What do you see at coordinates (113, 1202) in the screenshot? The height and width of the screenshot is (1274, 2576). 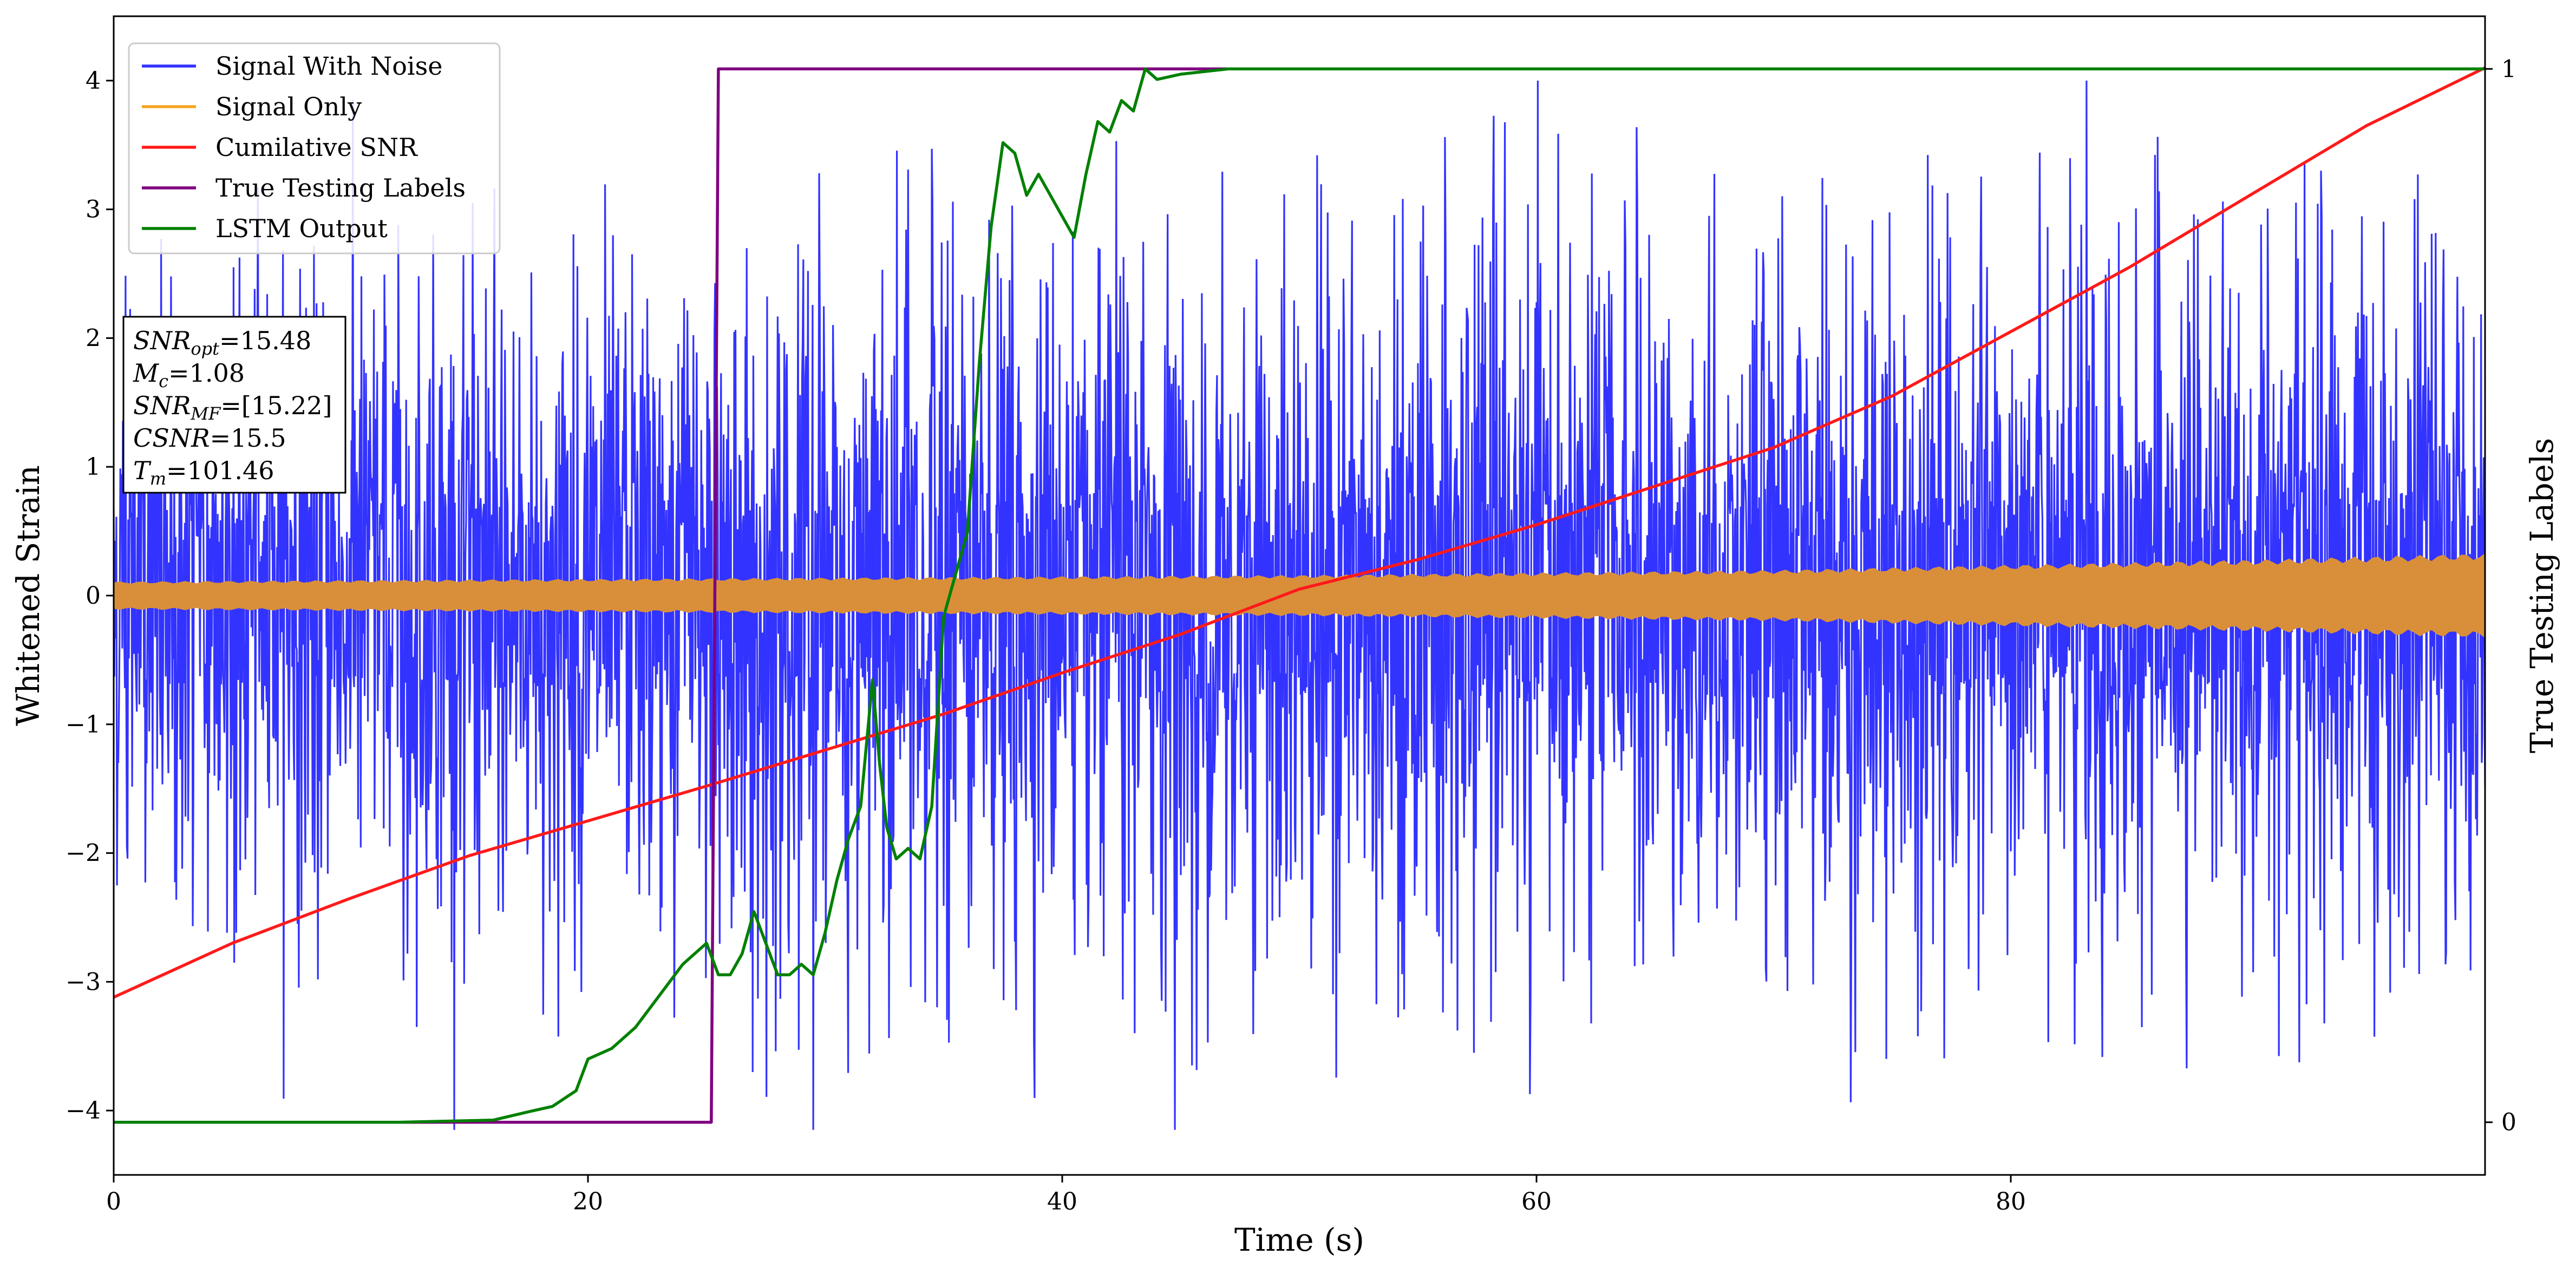 I see `x-tick-label: 0` at bounding box center [113, 1202].